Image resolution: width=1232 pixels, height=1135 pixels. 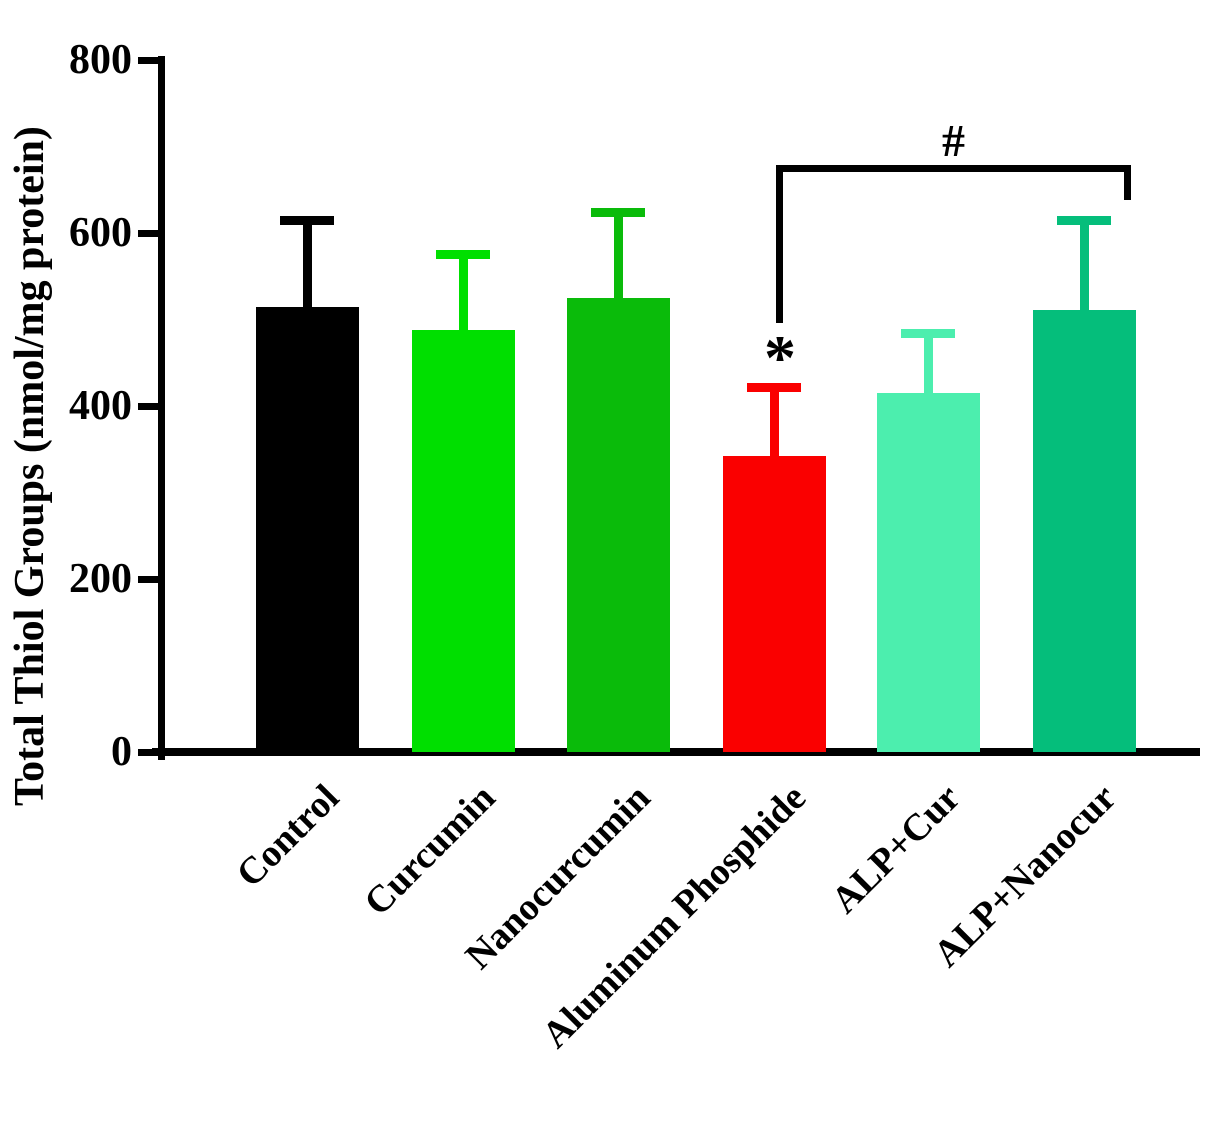 I want to click on y-tick-label-800: 800, so click(x=100, y=60).